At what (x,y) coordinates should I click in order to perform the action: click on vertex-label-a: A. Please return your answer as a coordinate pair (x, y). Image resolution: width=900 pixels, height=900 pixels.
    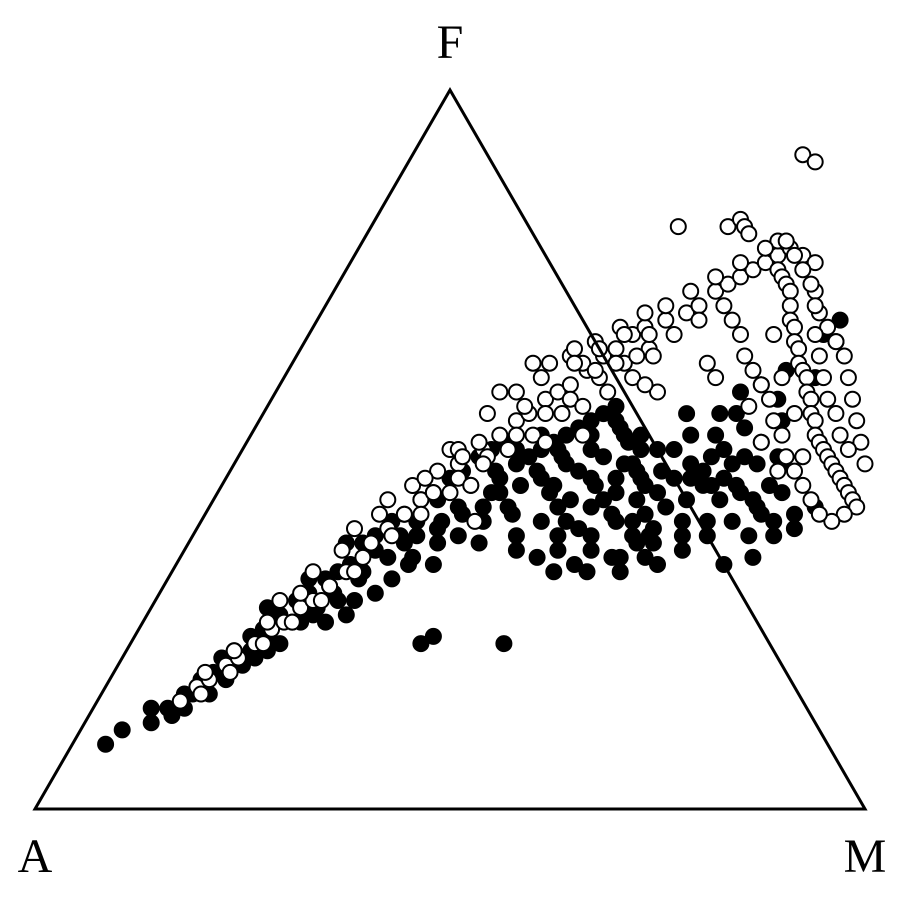
    Looking at the image, I should click on (35, 856).